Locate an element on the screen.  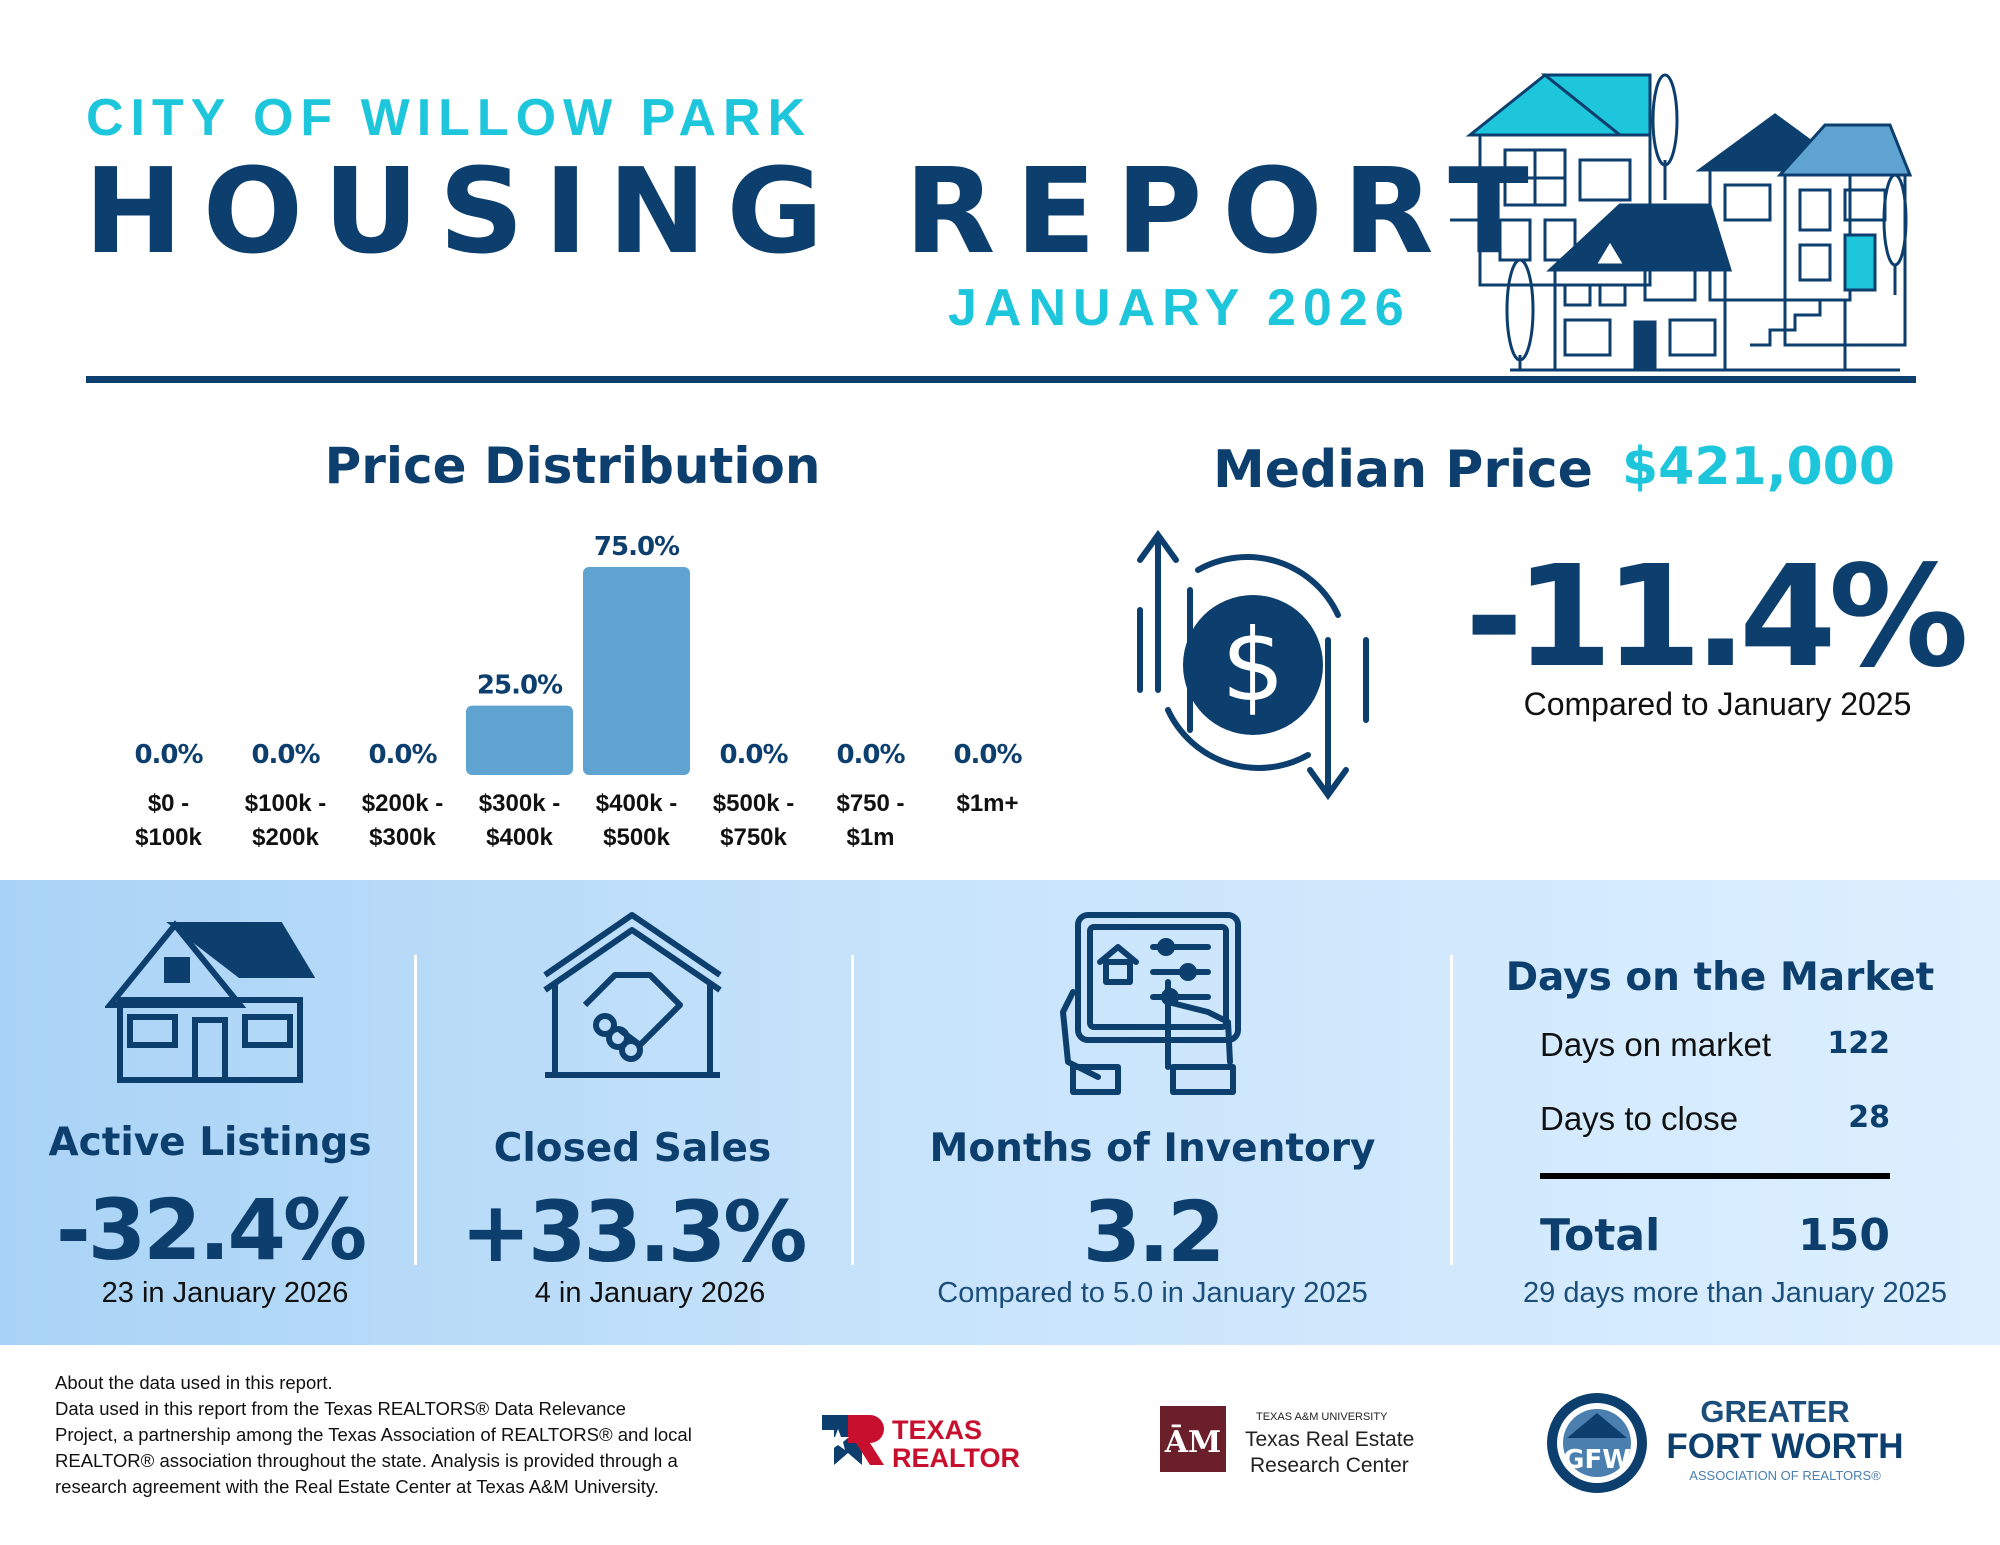
active-listings-title: Active Listings is located at coordinates (210, 1142).